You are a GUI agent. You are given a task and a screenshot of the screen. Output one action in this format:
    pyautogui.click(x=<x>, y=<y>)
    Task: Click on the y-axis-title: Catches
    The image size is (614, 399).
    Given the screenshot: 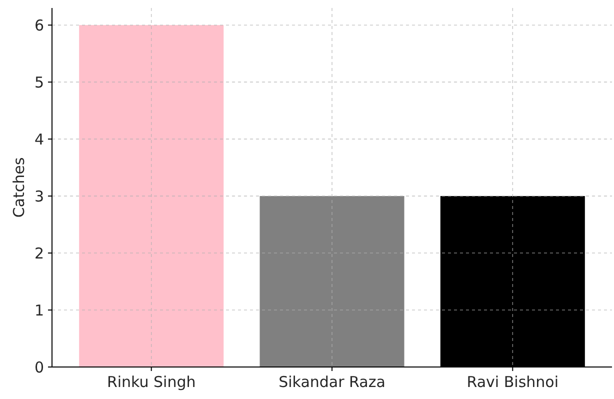 What is the action you would take?
    pyautogui.click(x=19, y=187)
    